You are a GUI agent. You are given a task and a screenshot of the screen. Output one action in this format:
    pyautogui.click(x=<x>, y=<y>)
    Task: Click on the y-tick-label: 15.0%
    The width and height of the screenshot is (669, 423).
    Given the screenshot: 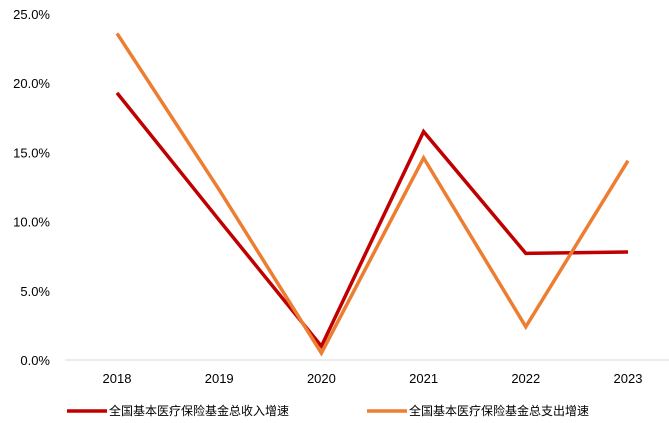 What is the action you would take?
    pyautogui.click(x=31, y=152)
    